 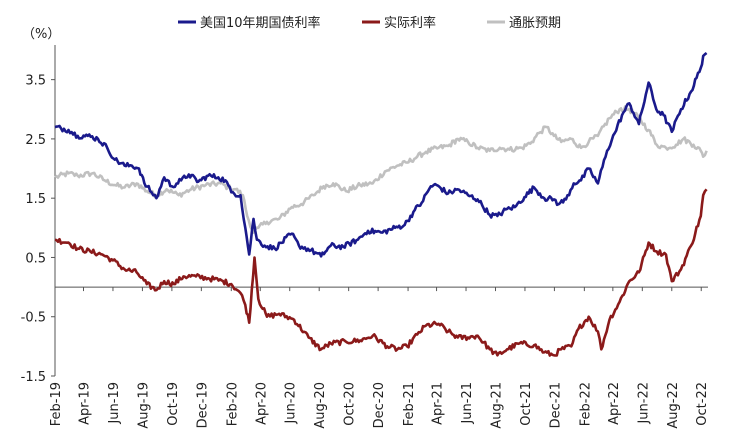 I want to click on y-tick-label: 3.5, so click(x=35, y=81).